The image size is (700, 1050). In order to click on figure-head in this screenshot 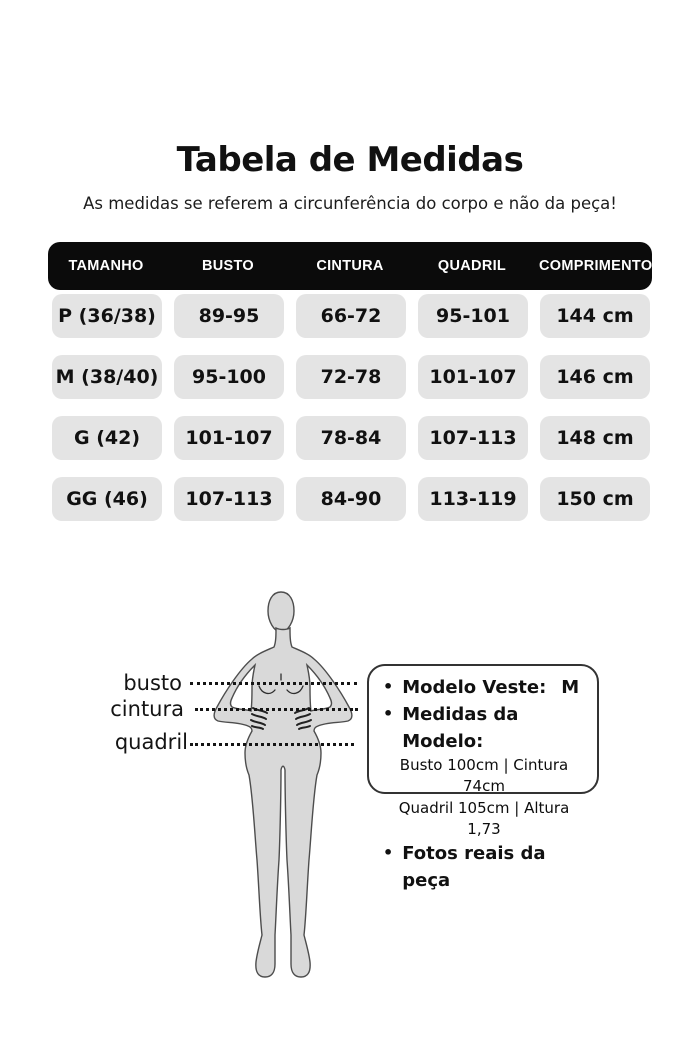, I will do `click(281, 612)`.